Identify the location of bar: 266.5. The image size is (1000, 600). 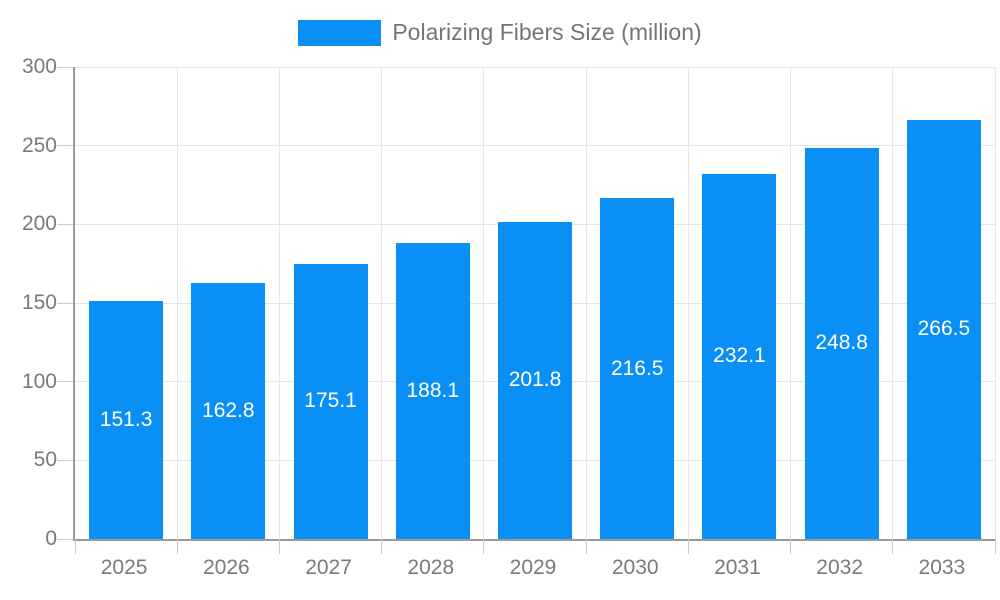
(943, 329).